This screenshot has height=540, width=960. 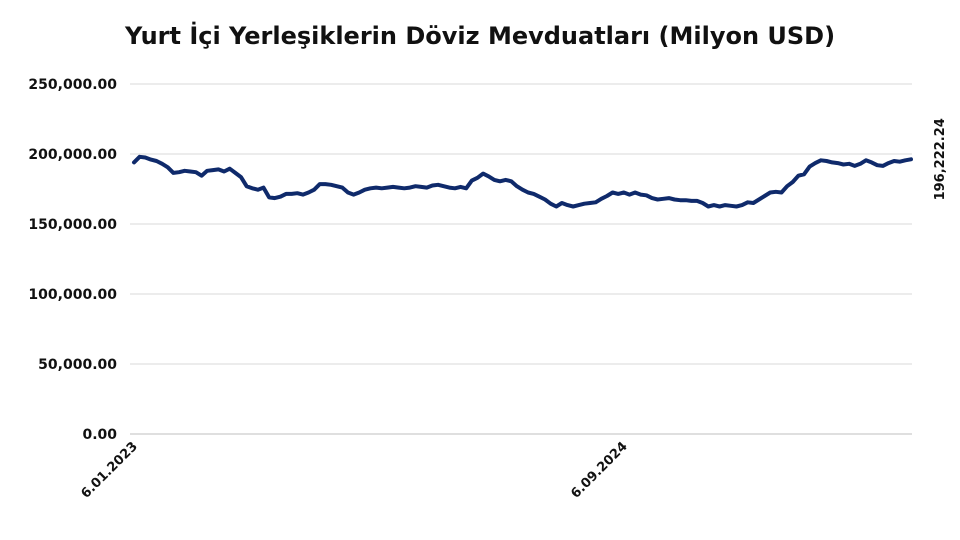 What do you see at coordinates (522, 181) in the screenshot?
I see `series-line` at bounding box center [522, 181].